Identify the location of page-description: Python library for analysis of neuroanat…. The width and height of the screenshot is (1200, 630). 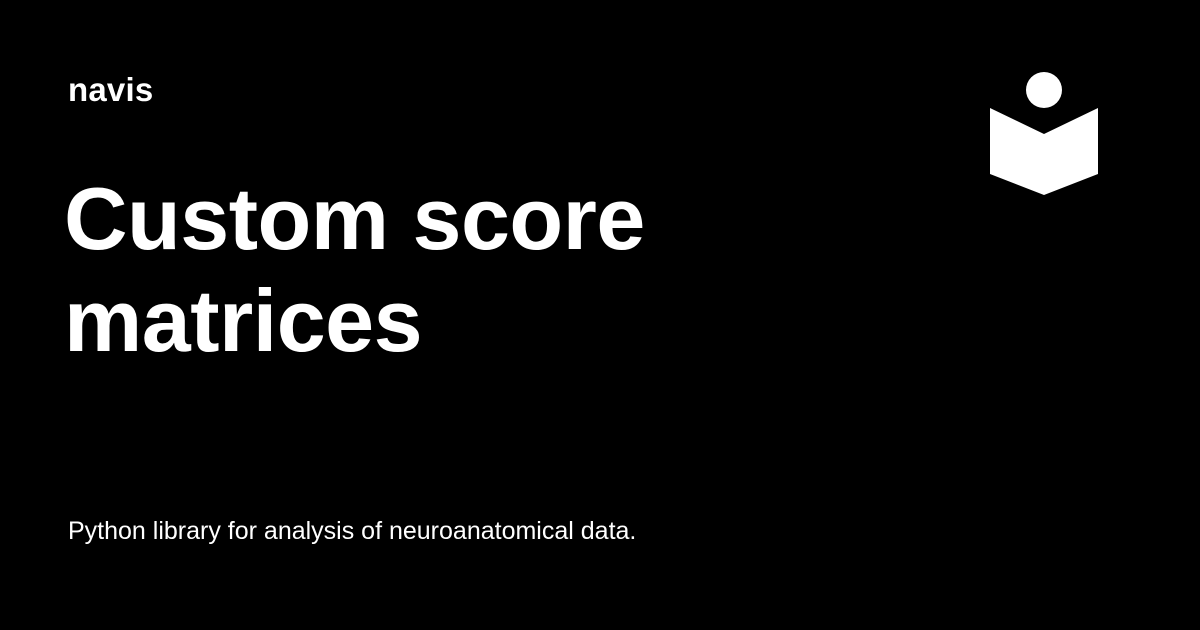
(352, 531).